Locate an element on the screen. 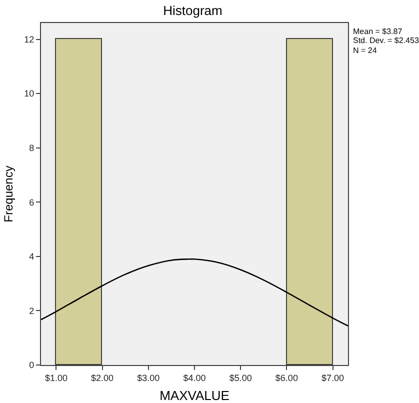  x-tick-label: $2.00 is located at coordinates (102, 377).